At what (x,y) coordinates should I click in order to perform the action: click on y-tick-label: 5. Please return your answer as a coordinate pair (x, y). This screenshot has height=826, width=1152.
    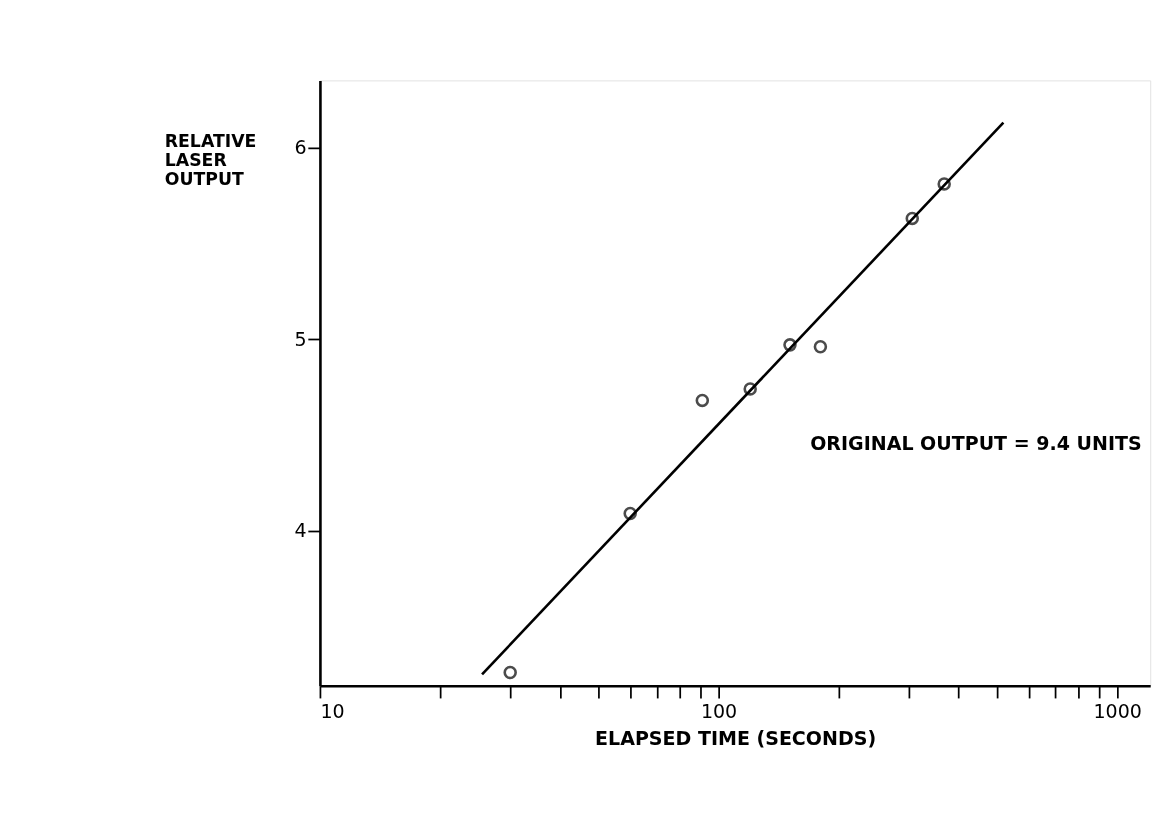
    Looking at the image, I should click on (300, 338).